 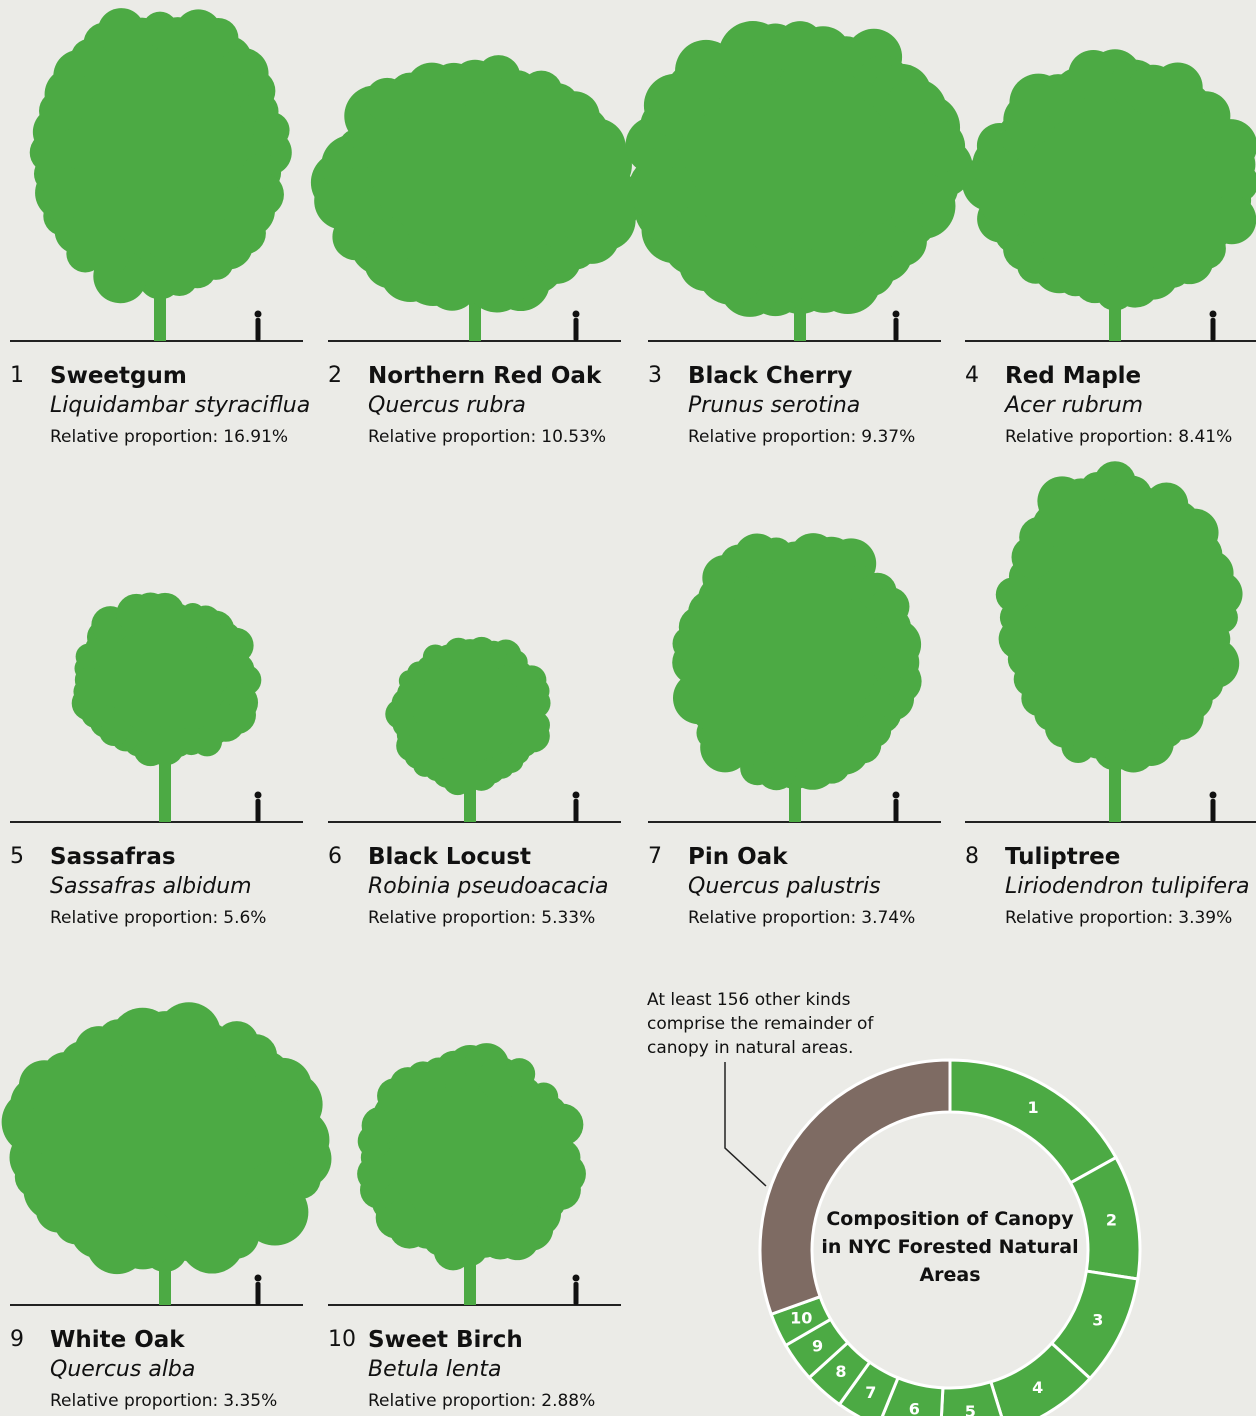 What do you see at coordinates (970, 1409) in the screenshot?
I see `segment-label: 5` at bounding box center [970, 1409].